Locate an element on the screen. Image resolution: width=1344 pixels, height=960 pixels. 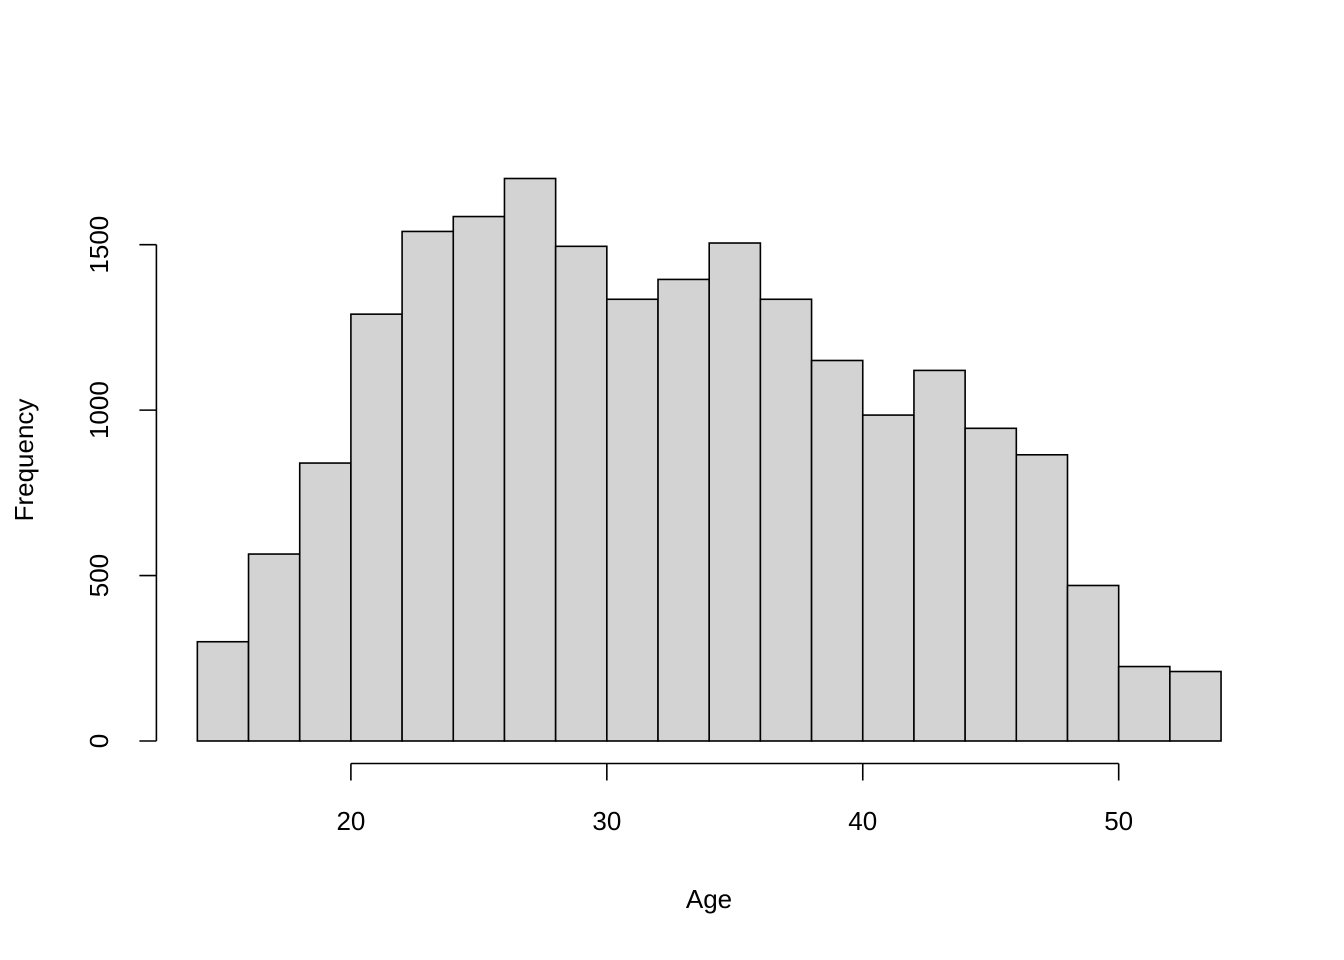
y-axis-label: Frequency is located at coordinates (24, 460).